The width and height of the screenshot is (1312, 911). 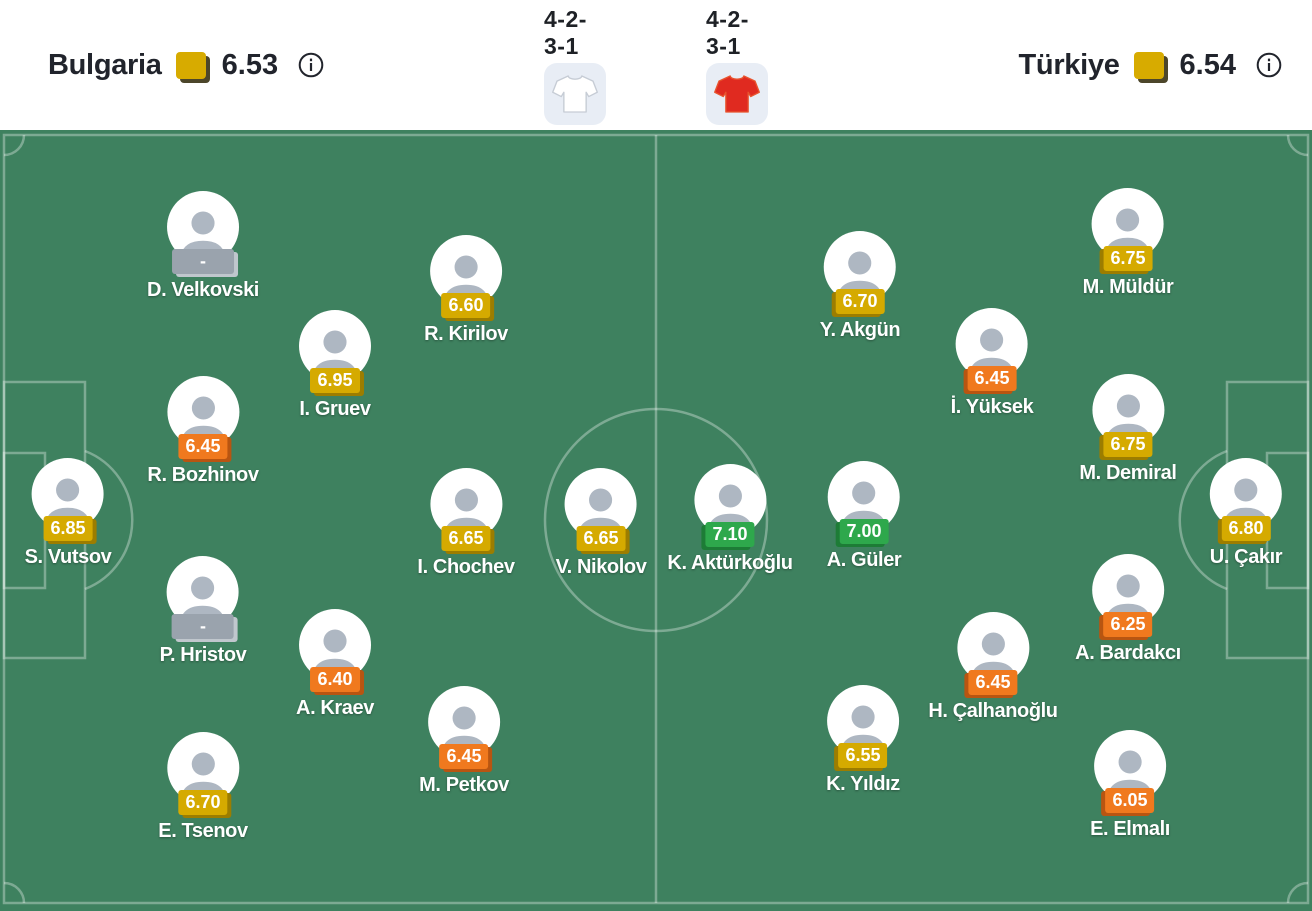 What do you see at coordinates (864, 516) in the screenshot?
I see `player-card: 7.00 A. Güler` at bounding box center [864, 516].